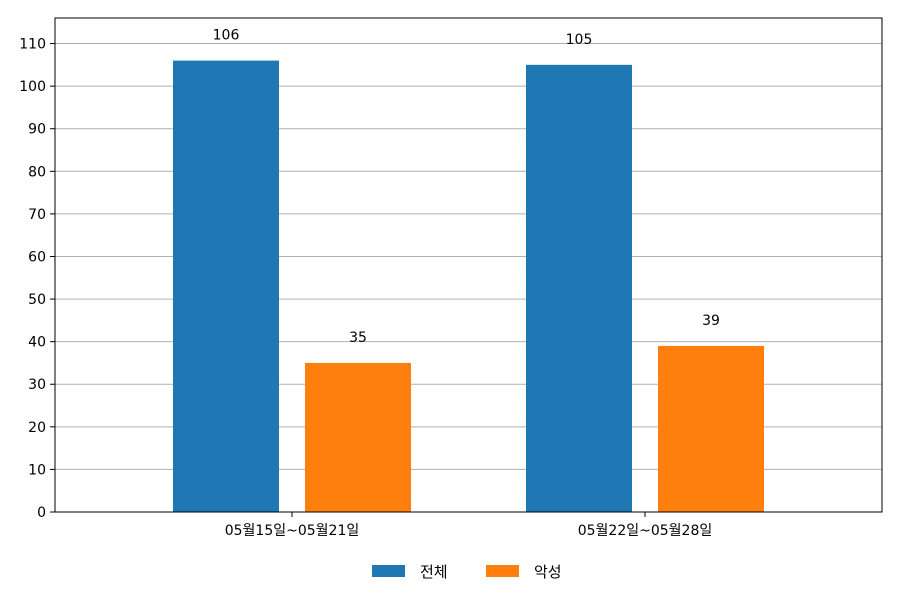 This screenshot has height=600, width=900. Describe the element at coordinates (711, 321) in the screenshot. I see `data-label: 39` at that location.